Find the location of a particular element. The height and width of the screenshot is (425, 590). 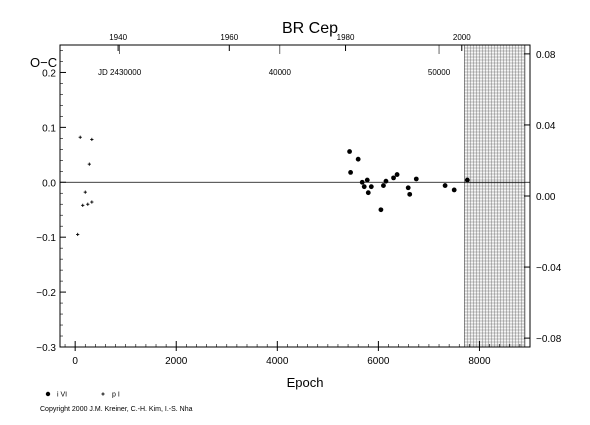

jd-tick-label: 40000 is located at coordinates (280, 72).